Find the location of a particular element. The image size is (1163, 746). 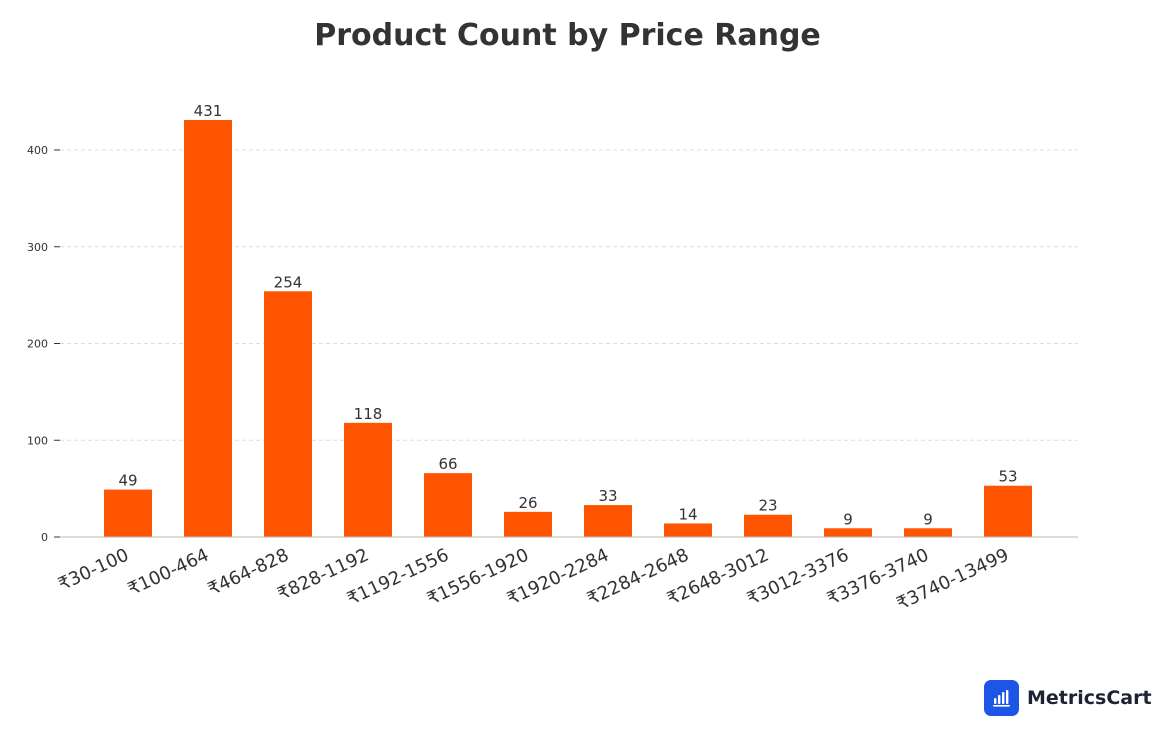

y-tick-label: 200 is located at coordinates (37, 344).